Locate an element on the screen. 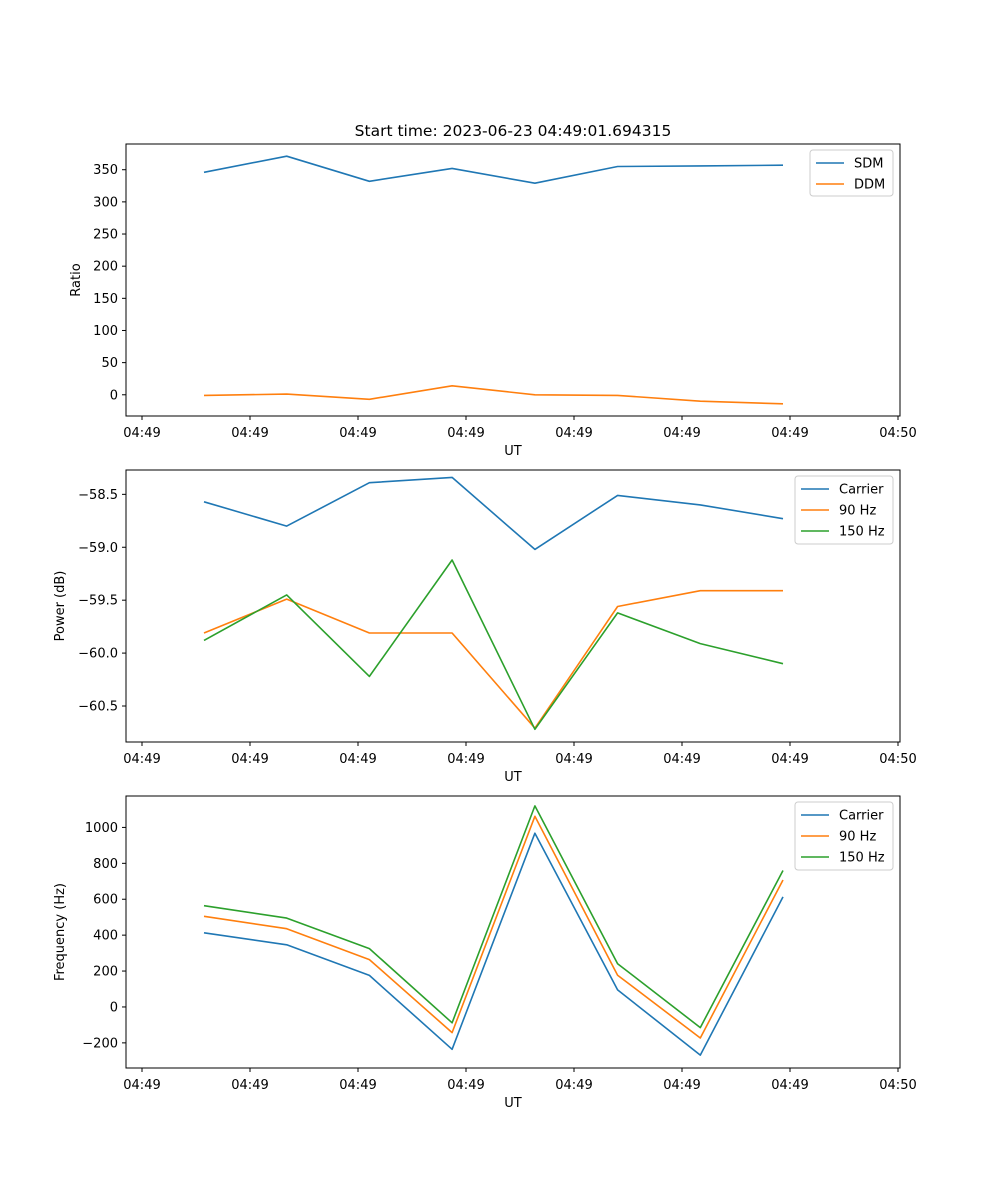 The image size is (1000, 1200). y-tick-label: −60.5 is located at coordinates (98, 707).